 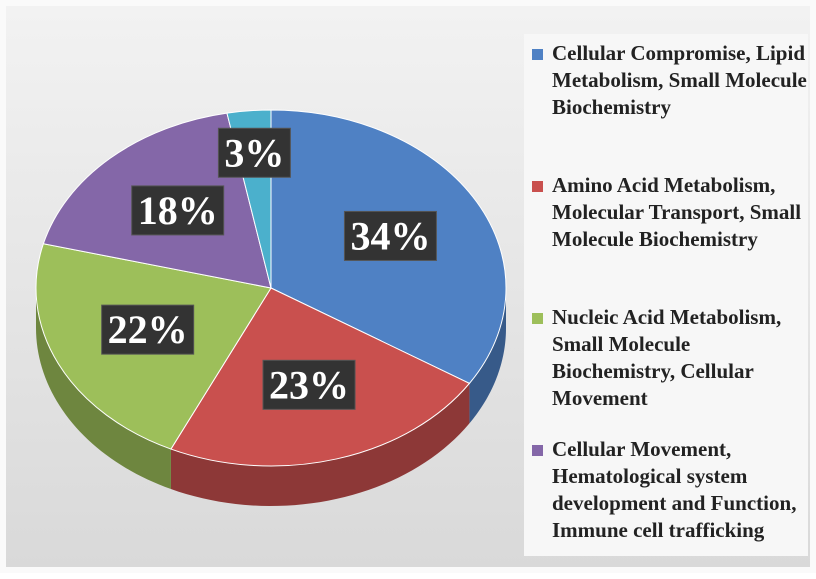 I want to click on data-label-text: 34%, so click(x=390, y=235).